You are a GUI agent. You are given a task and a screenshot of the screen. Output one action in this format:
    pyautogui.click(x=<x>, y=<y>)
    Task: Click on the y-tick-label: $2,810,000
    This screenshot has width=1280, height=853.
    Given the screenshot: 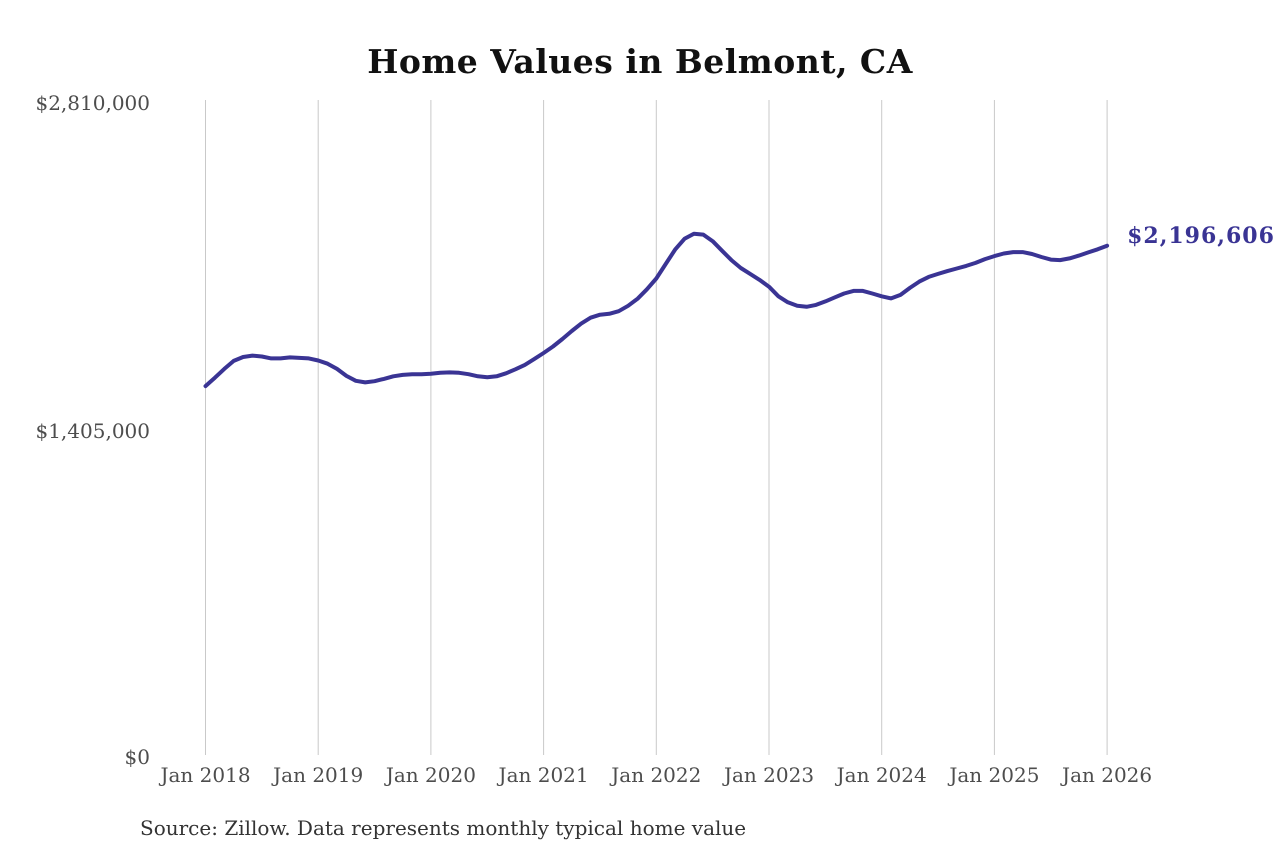 What is the action you would take?
    pyautogui.click(x=92, y=102)
    